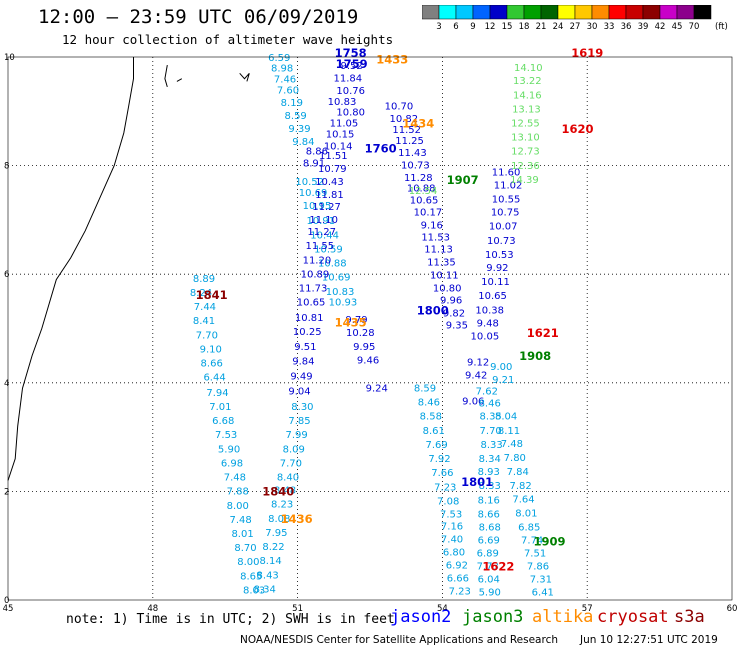 Image resolution: width=740 pixels, height=650 pixels. I want to click on swh-value-label: 8.00, so click(238, 506).